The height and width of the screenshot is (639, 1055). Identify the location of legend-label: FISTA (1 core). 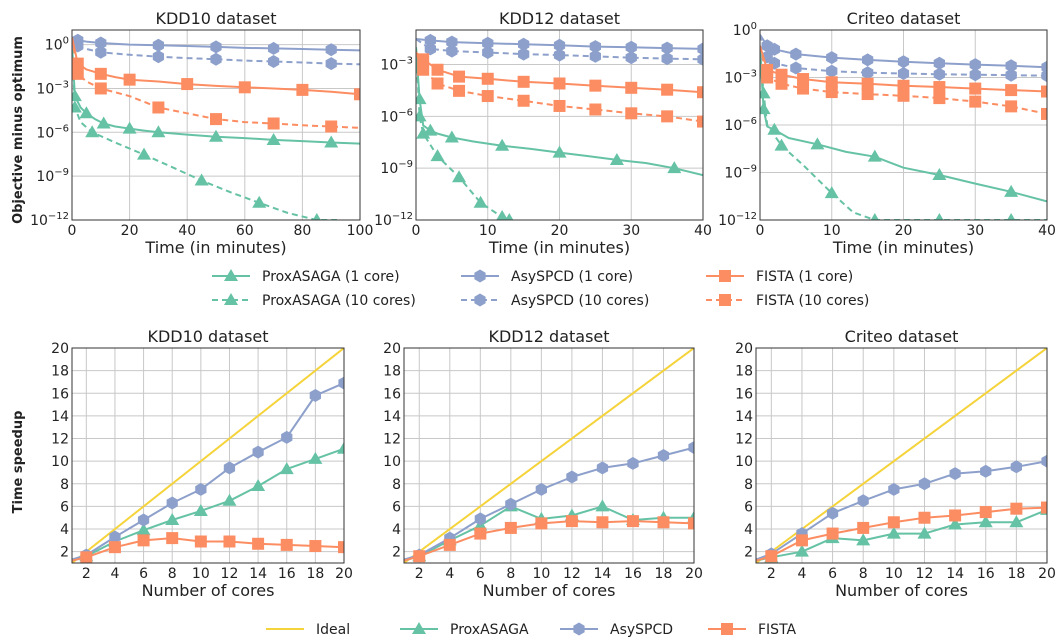
(804, 277).